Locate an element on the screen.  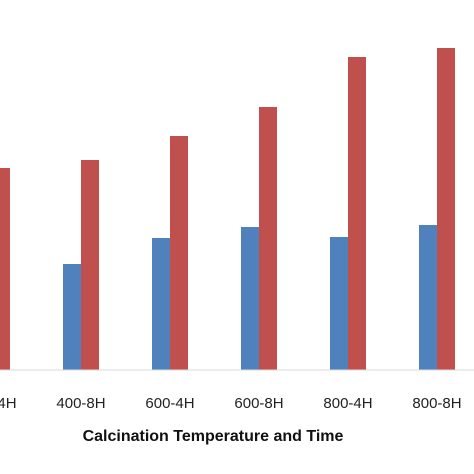
bar-series2-600-8H is located at coordinates (268, 238).